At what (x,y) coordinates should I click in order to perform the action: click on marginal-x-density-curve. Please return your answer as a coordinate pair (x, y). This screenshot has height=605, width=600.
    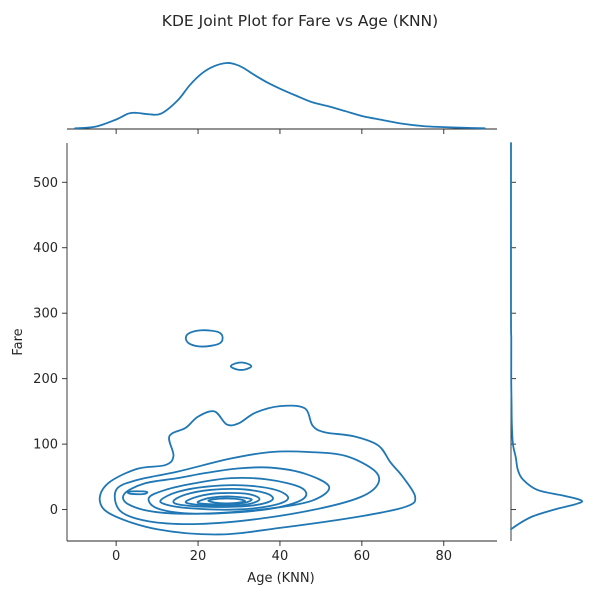
    Looking at the image, I should click on (280, 96).